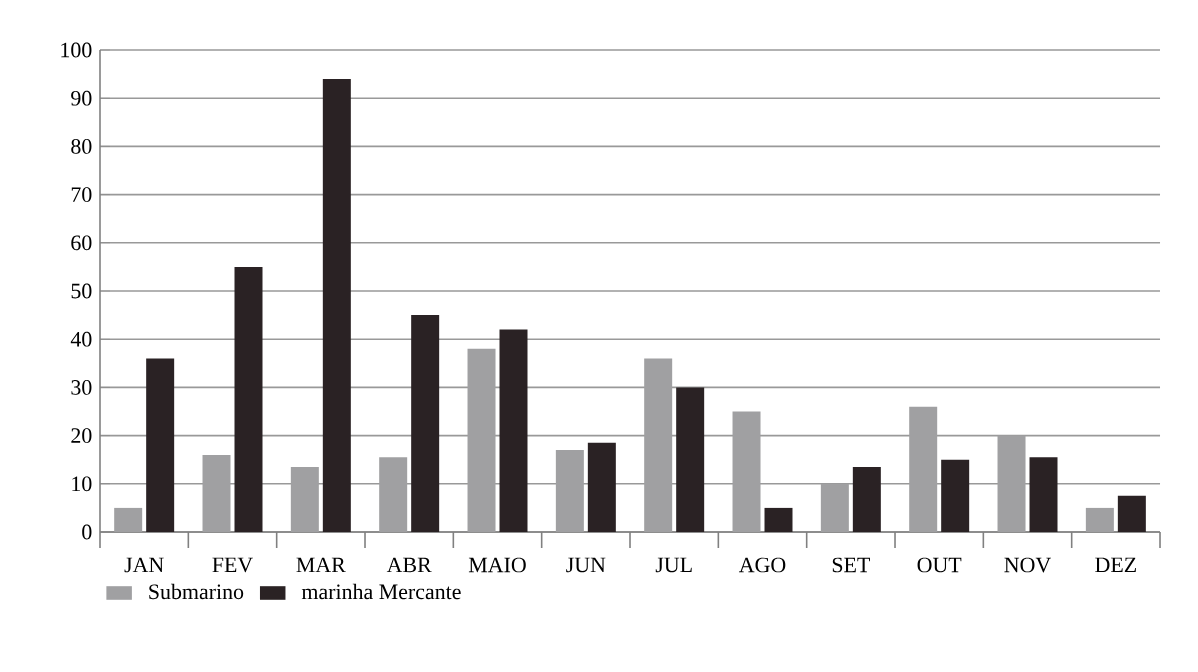 Image resolution: width=1198 pixels, height=672 pixels. What do you see at coordinates (497, 565) in the screenshot?
I see `x-tick-label: MAIO` at bounding box center [497, 565].